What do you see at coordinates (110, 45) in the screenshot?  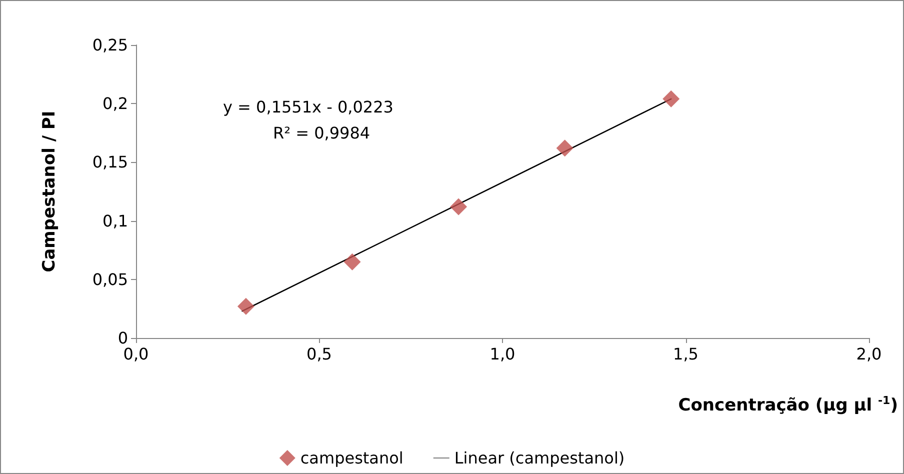 I see `y-tick-label: 0,25` at bounding box center [110, 45].